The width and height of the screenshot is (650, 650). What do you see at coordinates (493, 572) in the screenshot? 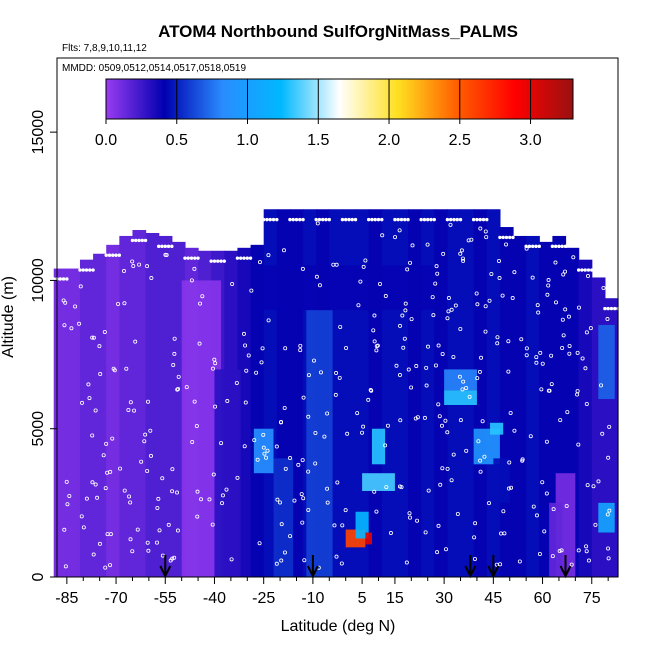
I see `latitude-arrow-head` at bounding box center [493, 572].